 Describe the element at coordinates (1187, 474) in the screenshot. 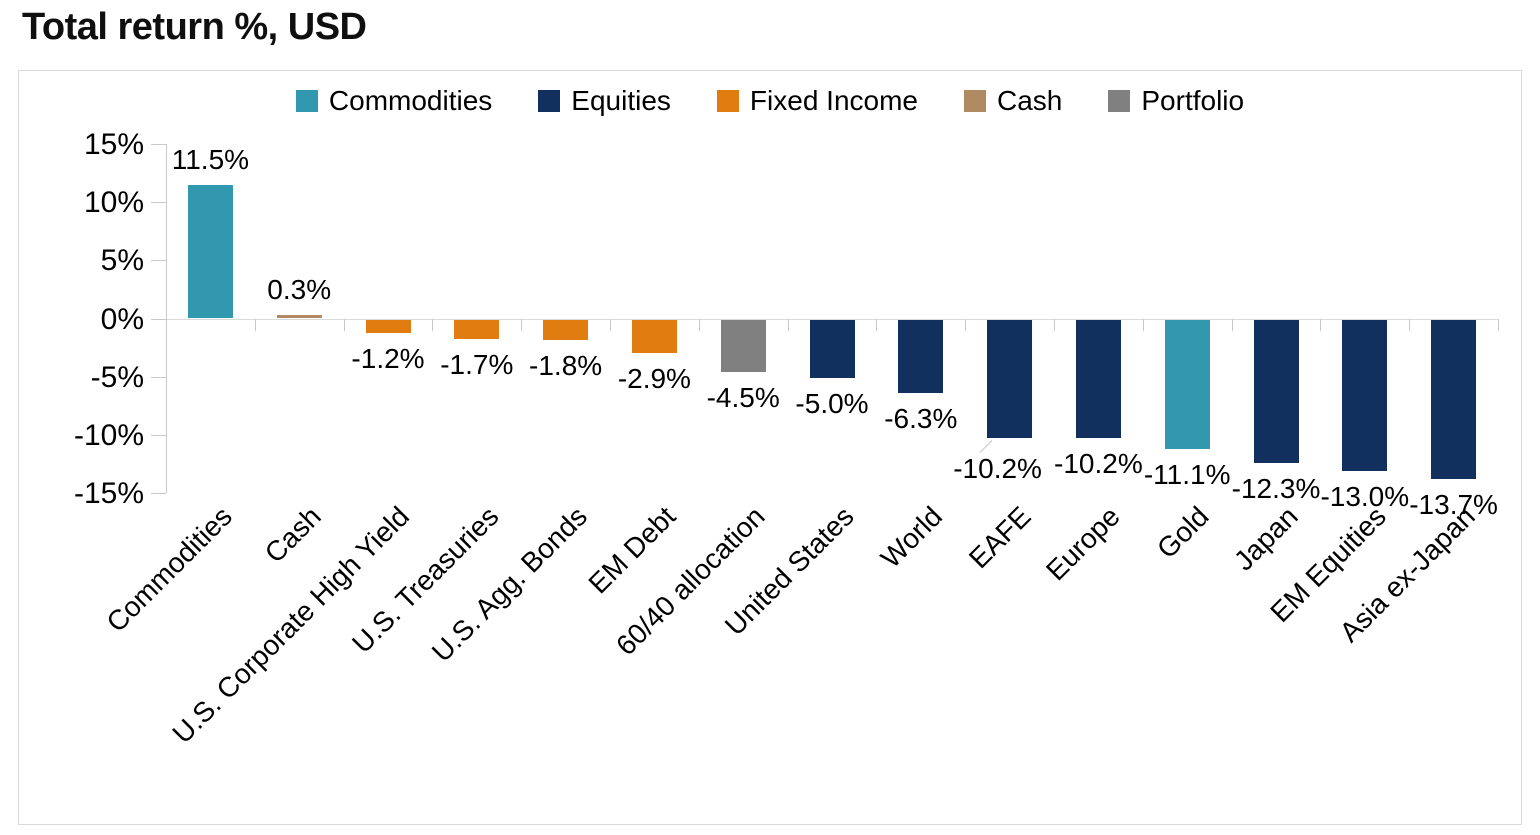

I see `bar-value-label: -11.1%` at that location.